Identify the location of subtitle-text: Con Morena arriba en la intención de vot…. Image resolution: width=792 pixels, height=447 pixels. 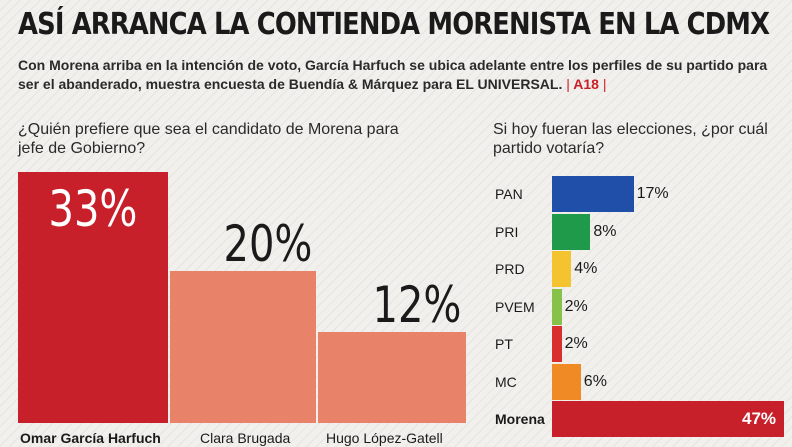
(393, 74).